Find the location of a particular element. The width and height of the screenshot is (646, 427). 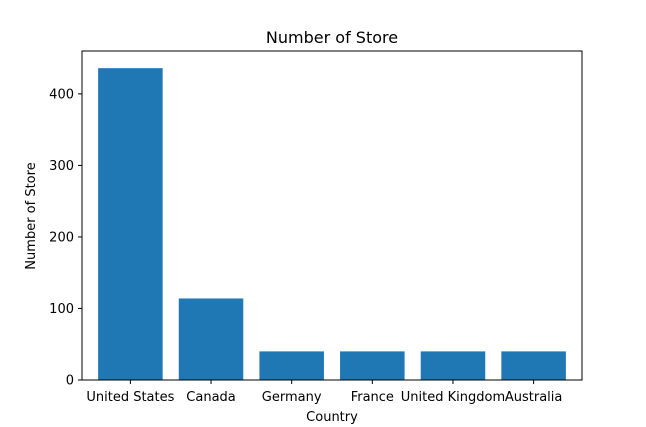

x-tick-label: Germany is located at coordinates (292, 397).